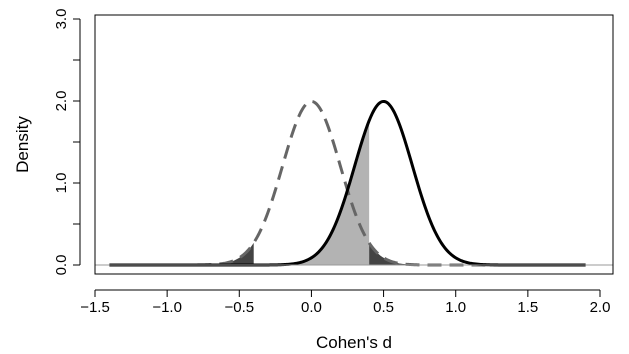  I want to click on y-axis-title: Density, so click(22, 144).